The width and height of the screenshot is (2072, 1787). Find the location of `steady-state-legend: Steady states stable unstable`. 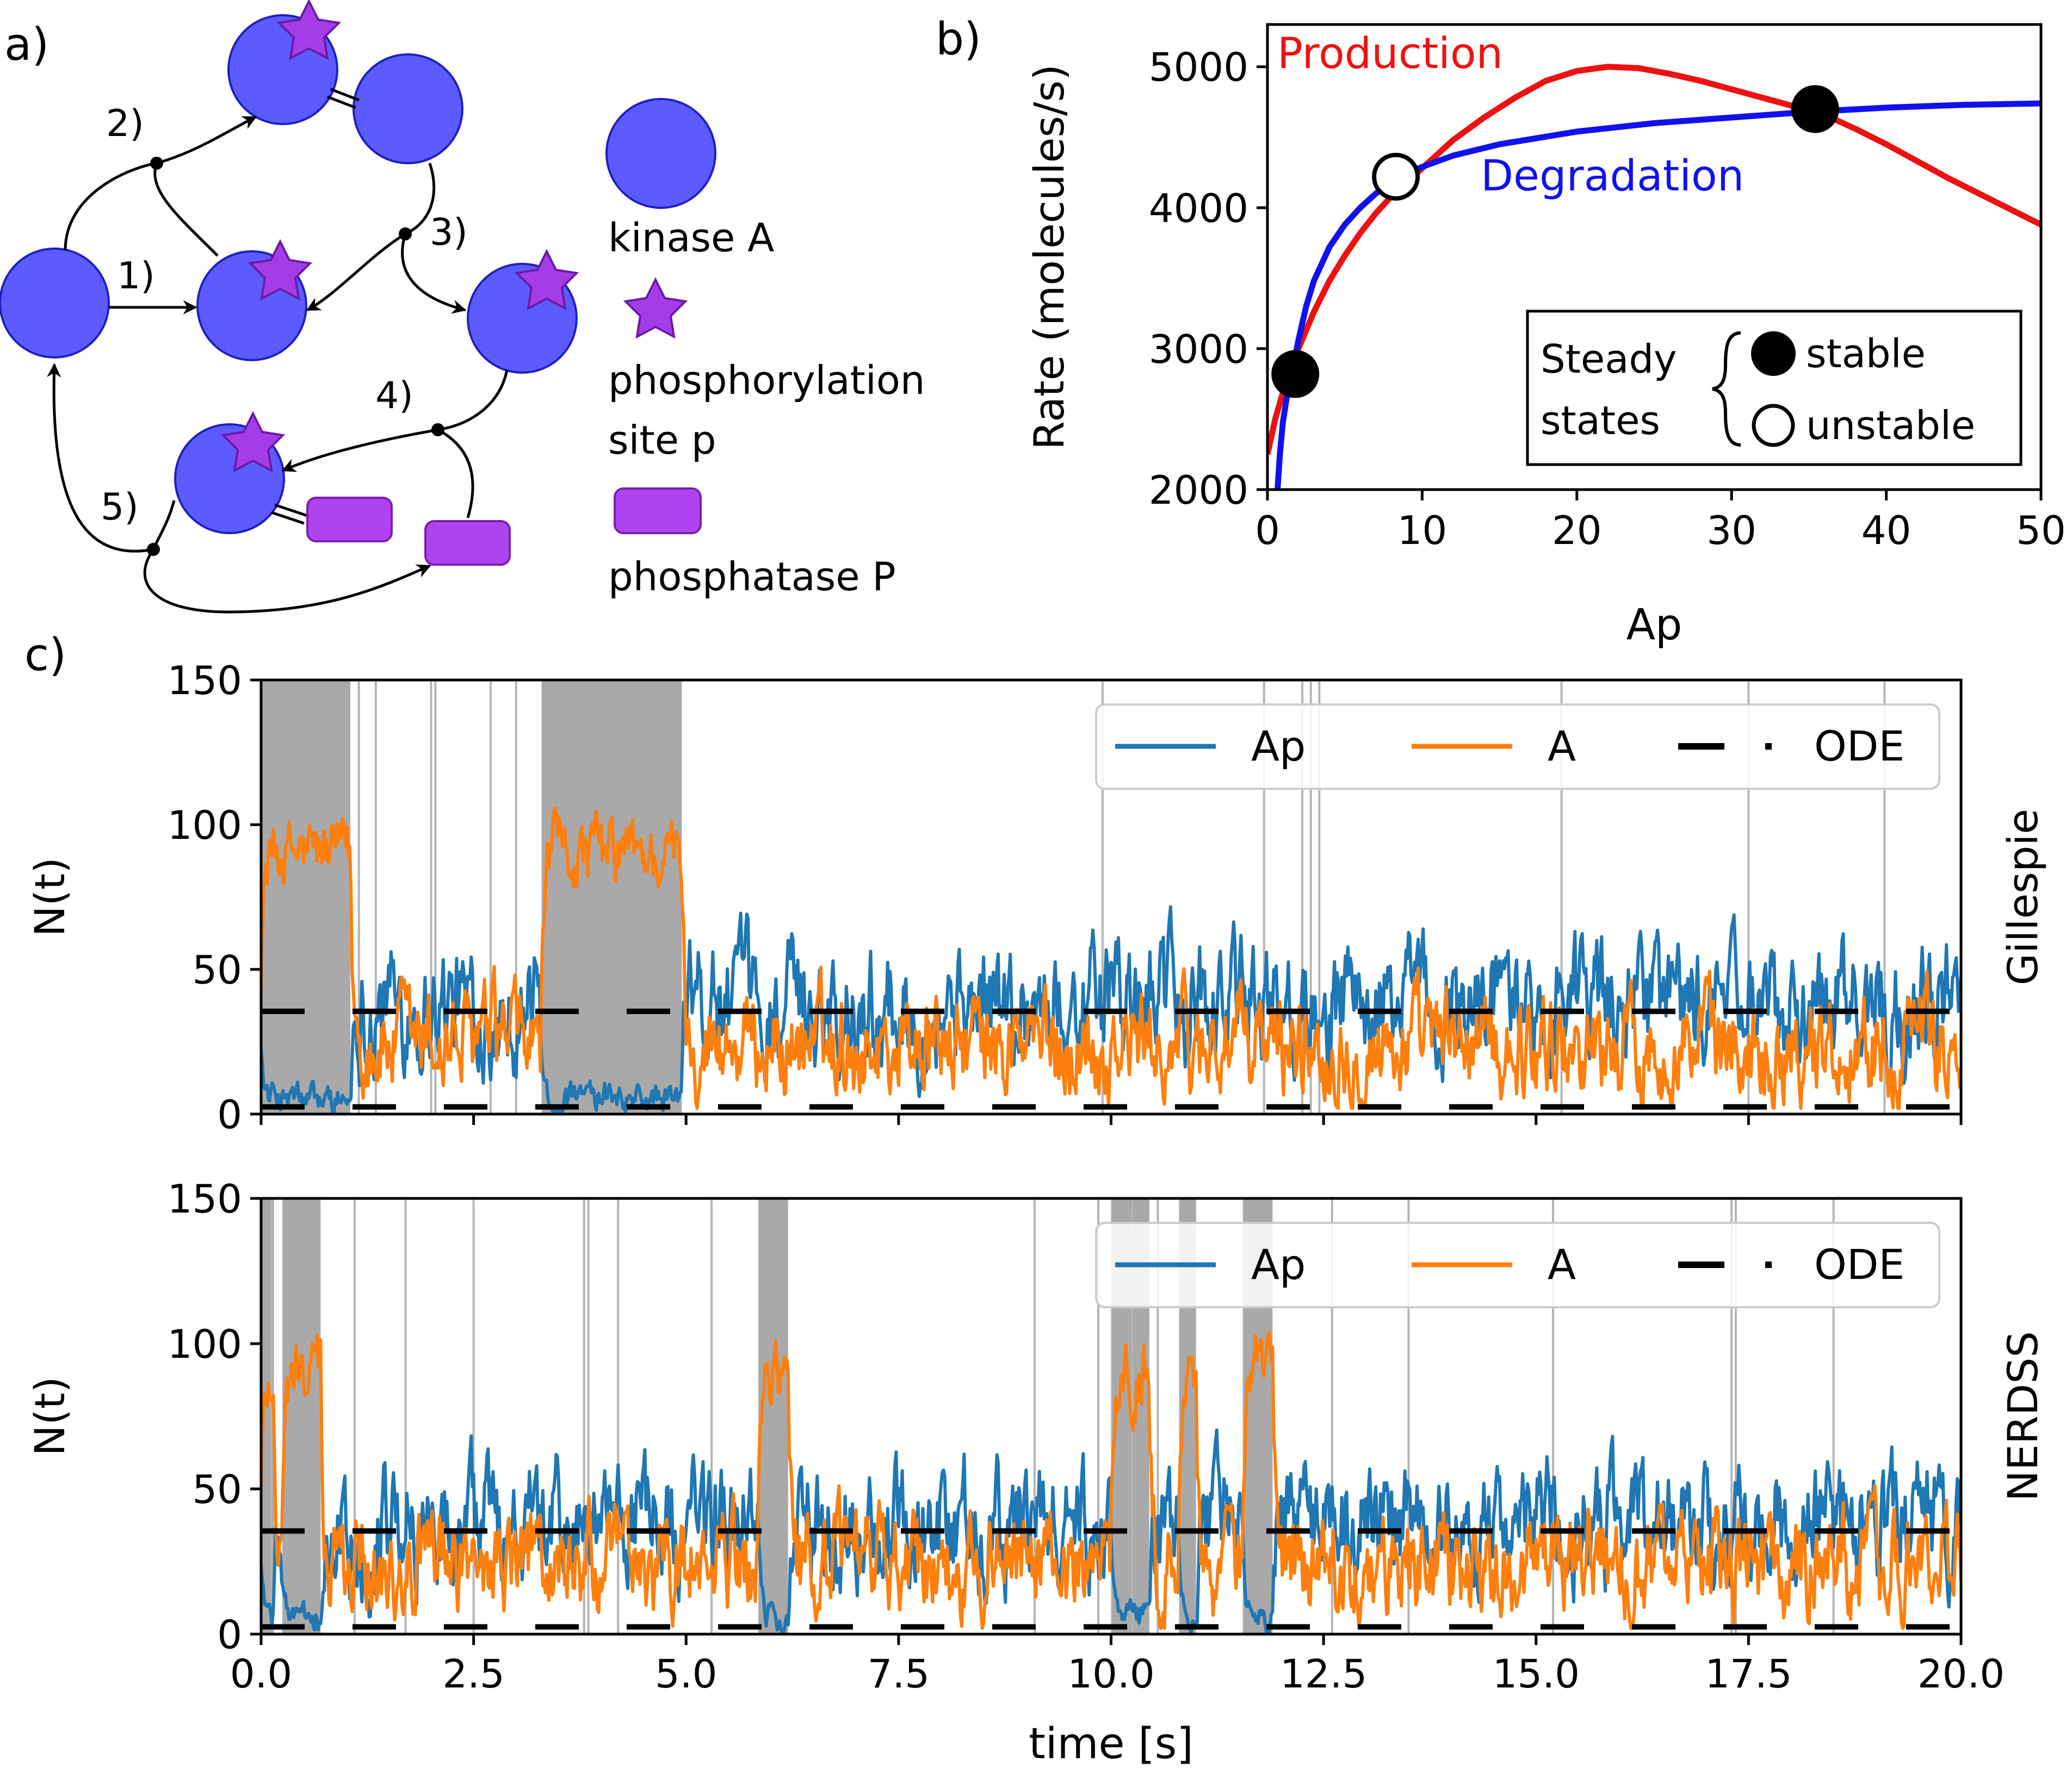

steady-state-legend: Steady states stable unstable is located at coordinates (1774, 388).